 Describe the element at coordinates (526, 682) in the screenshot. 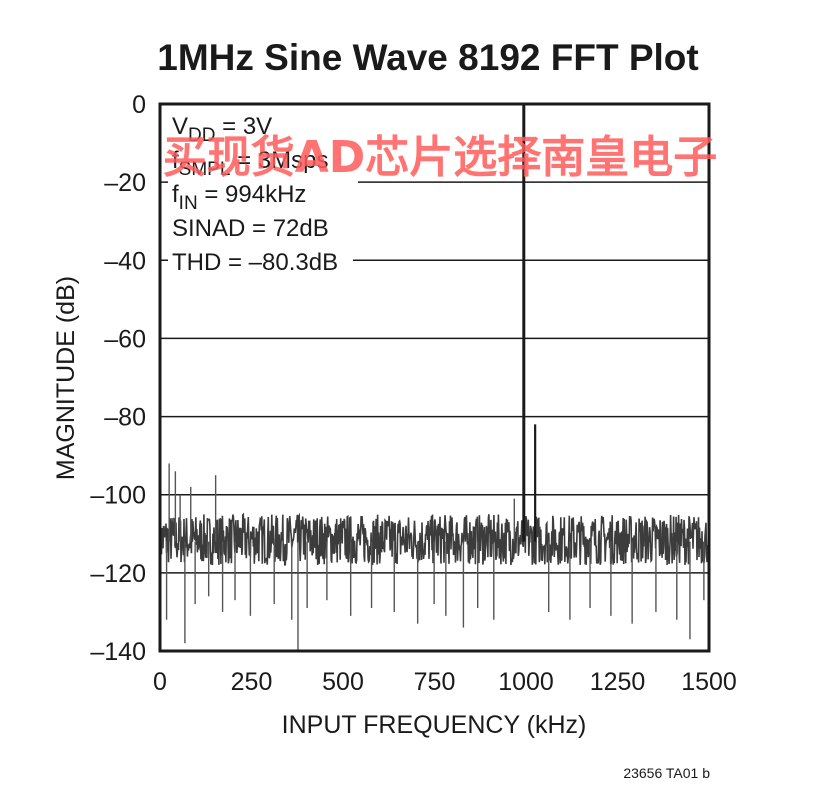

I see `x-tick-label-4: 1000` at that location.